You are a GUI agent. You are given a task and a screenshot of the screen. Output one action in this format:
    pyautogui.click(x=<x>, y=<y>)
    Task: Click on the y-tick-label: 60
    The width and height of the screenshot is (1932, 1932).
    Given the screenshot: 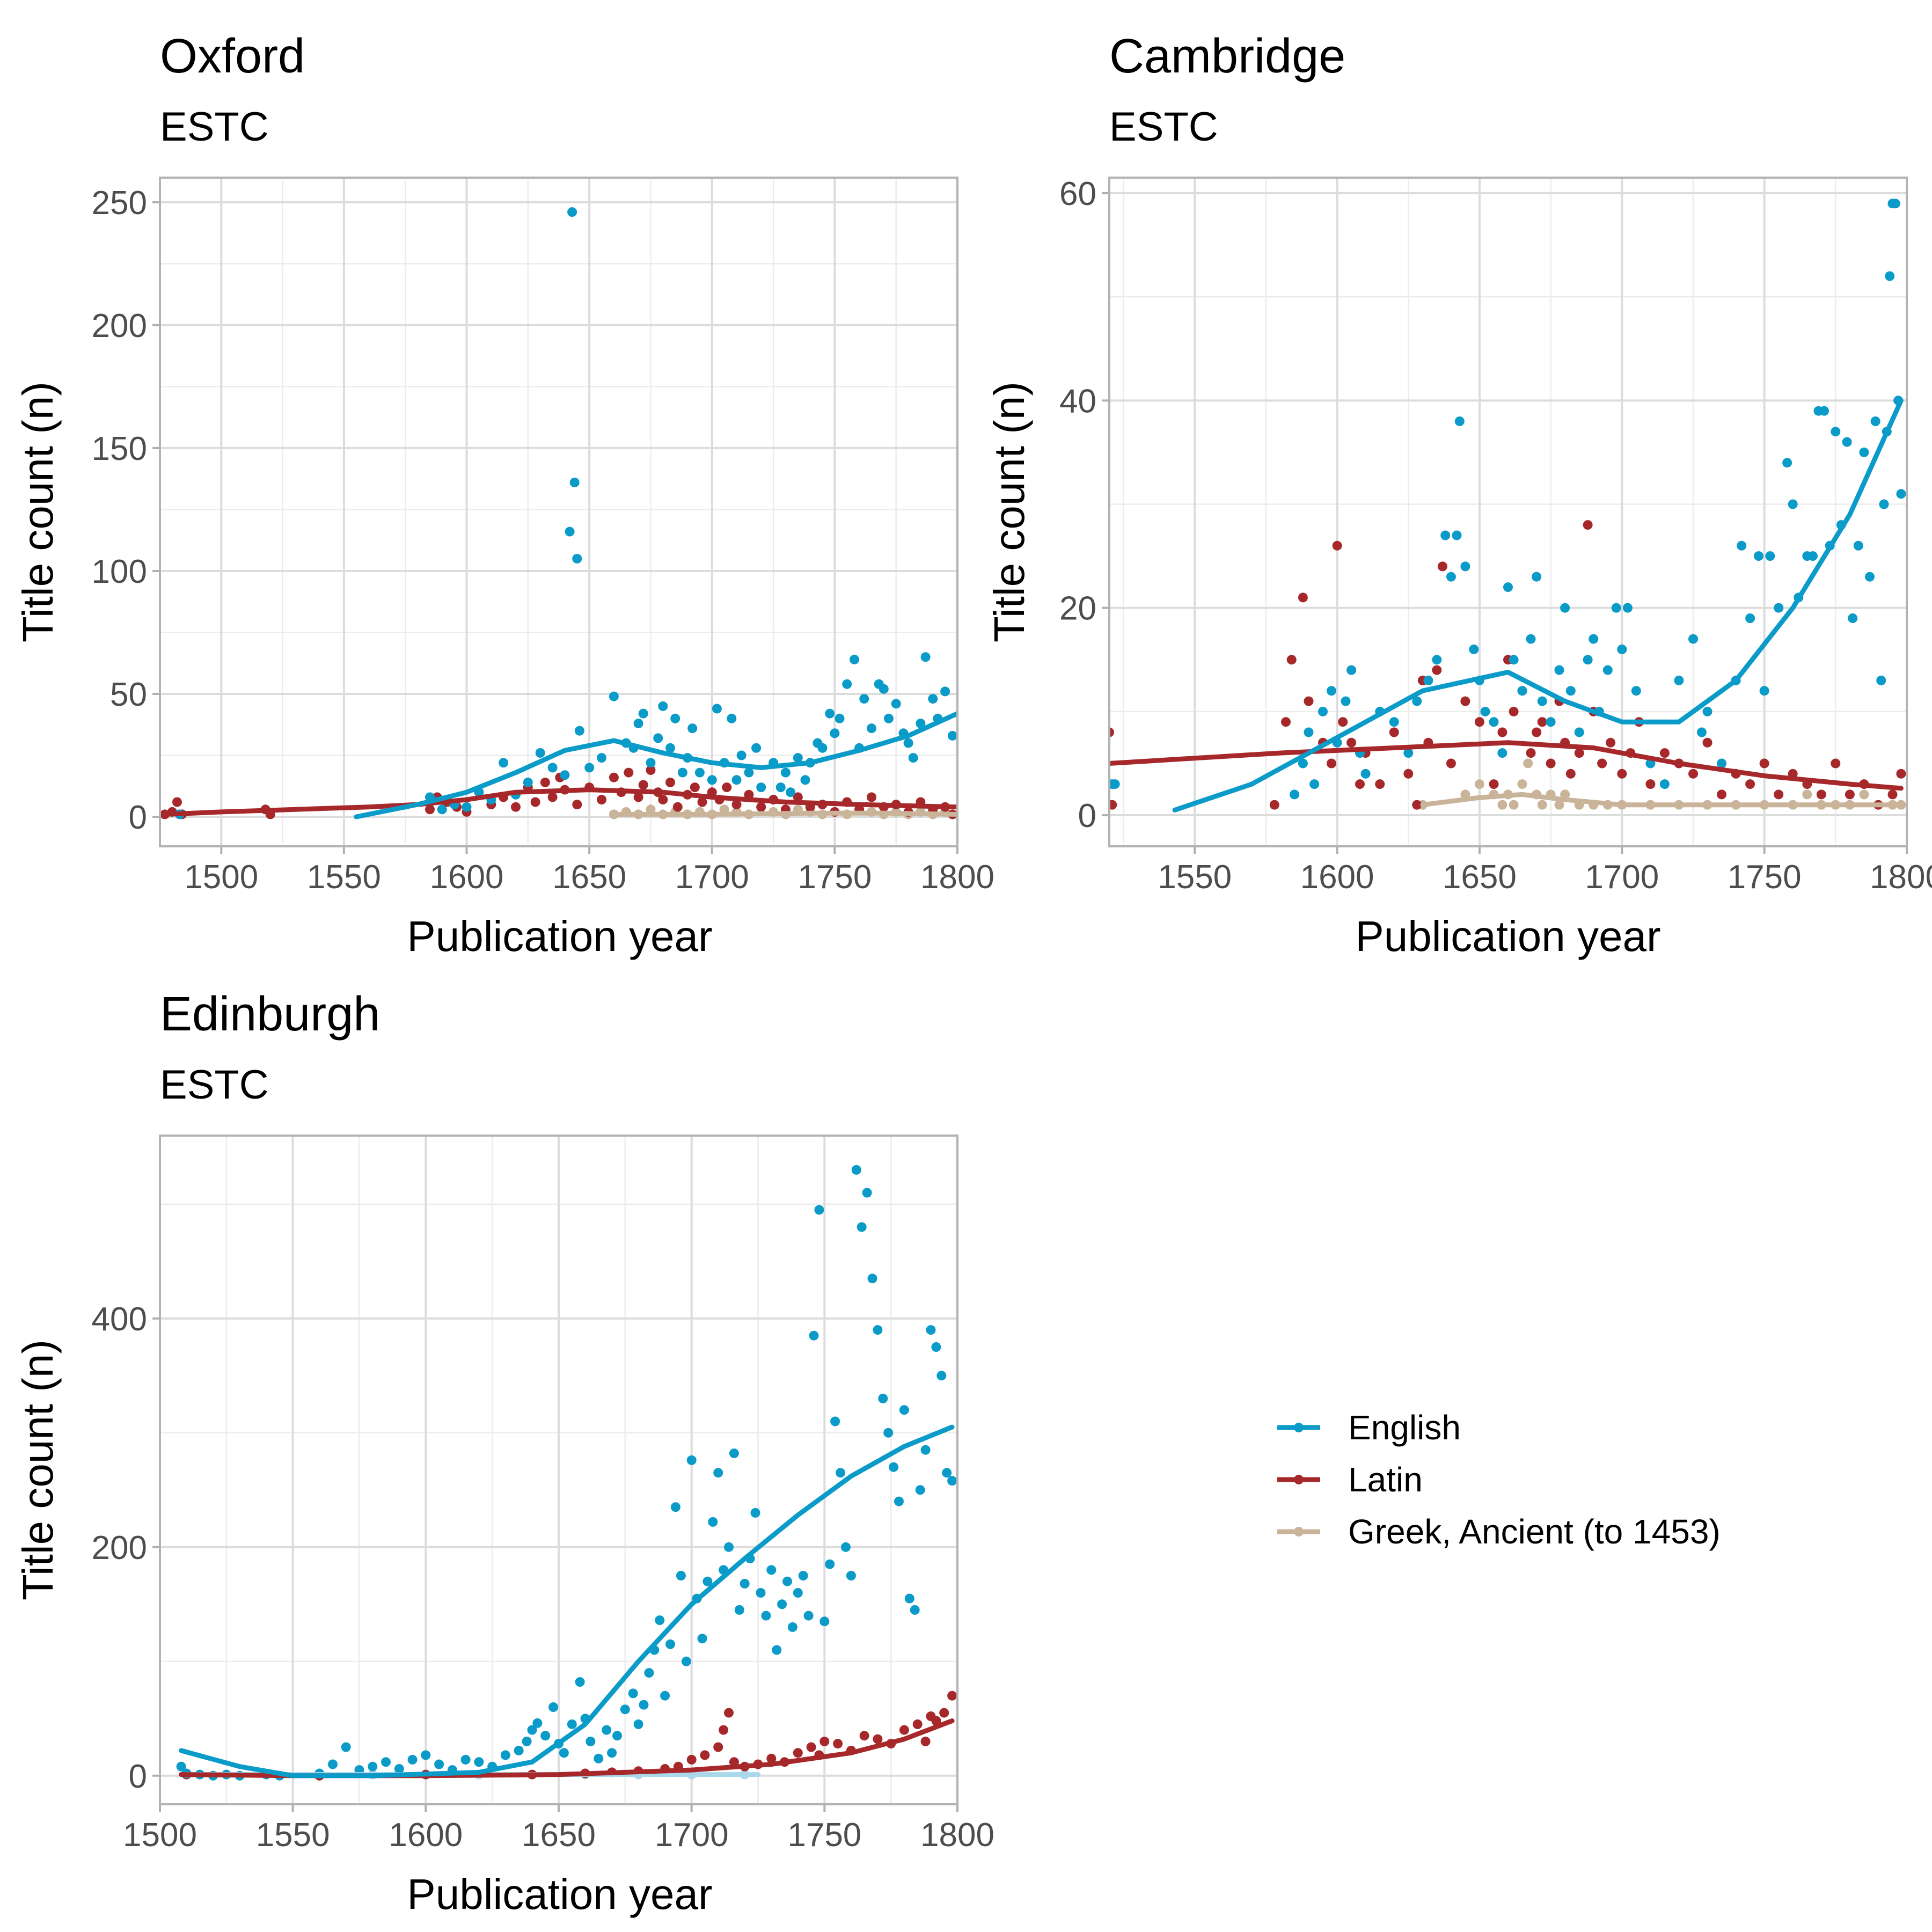 What is the action you would take?
    pyautogui.click(x=1077, y=194)
    